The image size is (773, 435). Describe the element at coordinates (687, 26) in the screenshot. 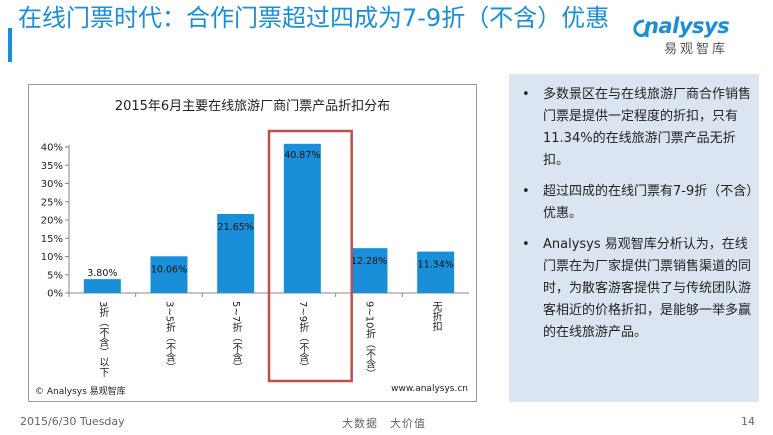

I see `logo-wordmark: nalysys` at that location.